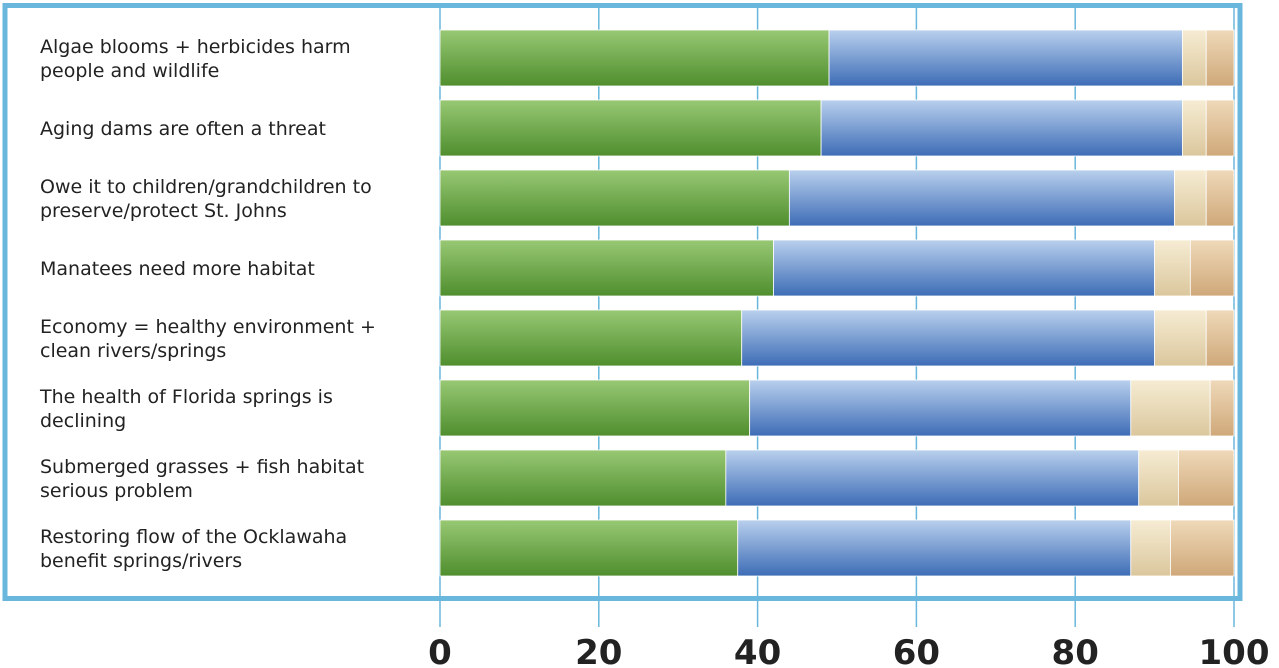 The width and height of the screenshot is (1279, 668). I want to click on x-tick-label-100: 100, so click(1234, 650).